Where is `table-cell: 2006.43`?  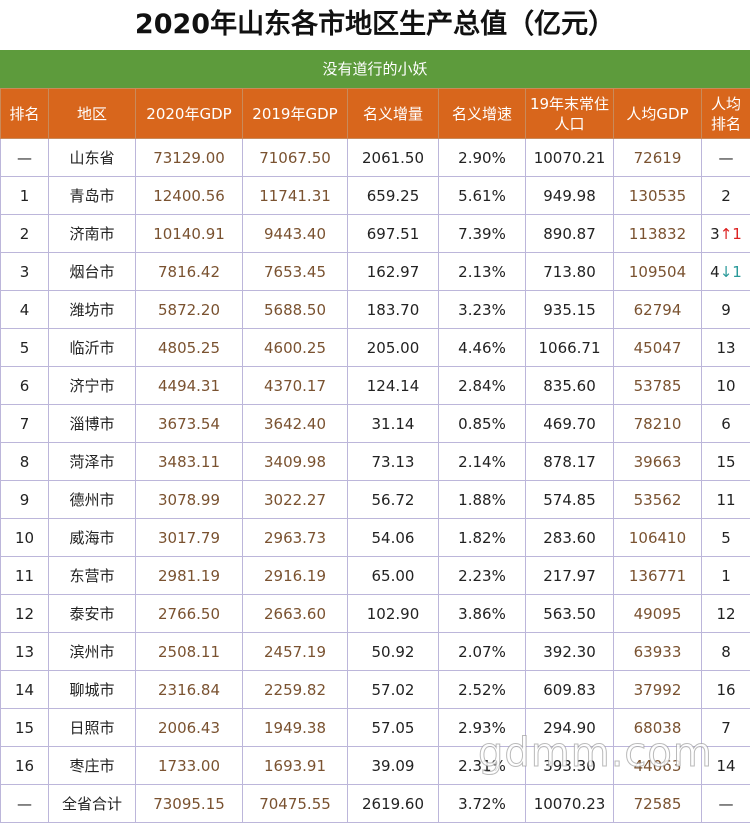
table-cell: 2006.43 is located at coordinates (189, 728).